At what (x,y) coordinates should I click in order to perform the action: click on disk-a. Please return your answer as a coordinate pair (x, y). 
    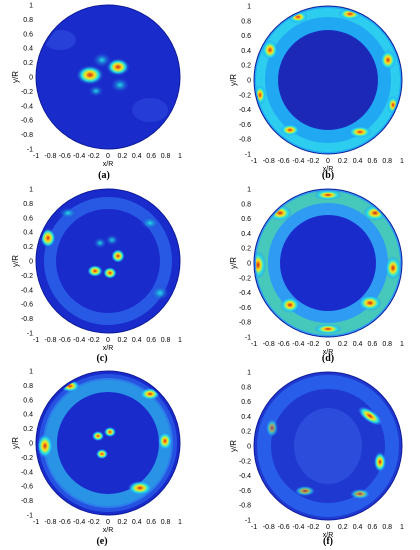
    Looking at the image, I should click on (108, 77).